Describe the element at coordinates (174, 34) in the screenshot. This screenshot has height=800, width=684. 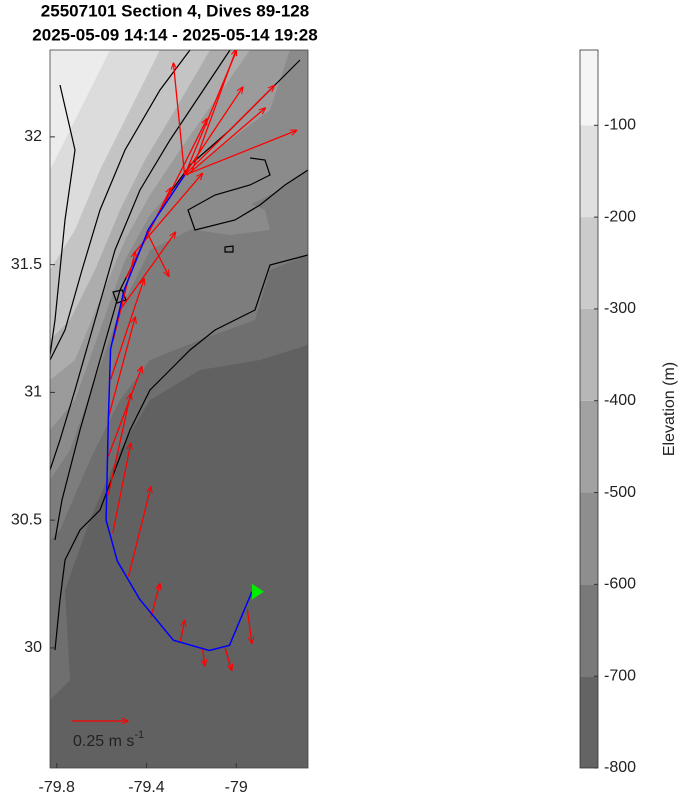
I see `chart-subtitle: 2025-05-09 14:14 - 2025-05-14 19:28` at that location.